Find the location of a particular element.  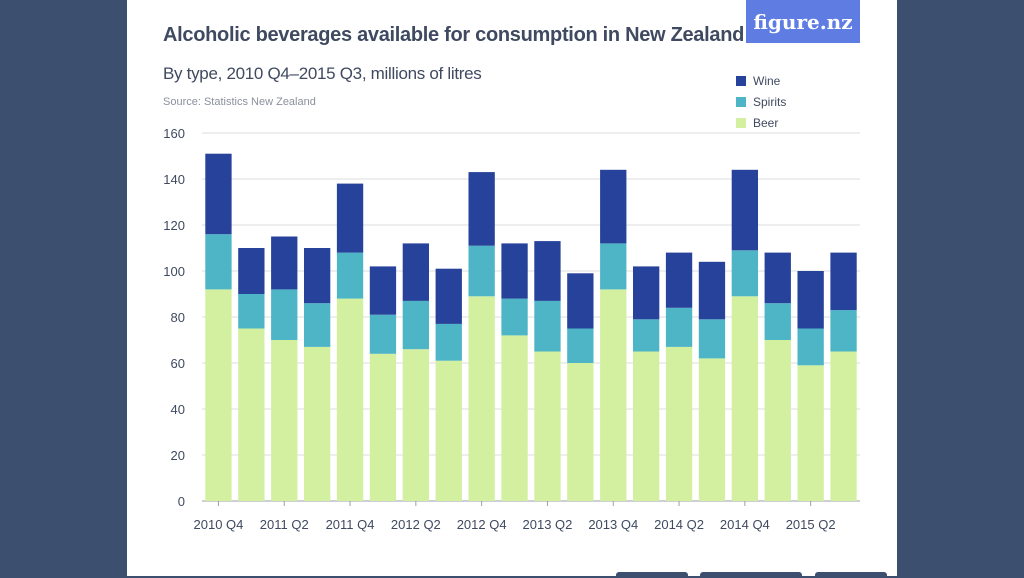

figure-nz-logo: figure.nz is located at coordinates (803, 21).